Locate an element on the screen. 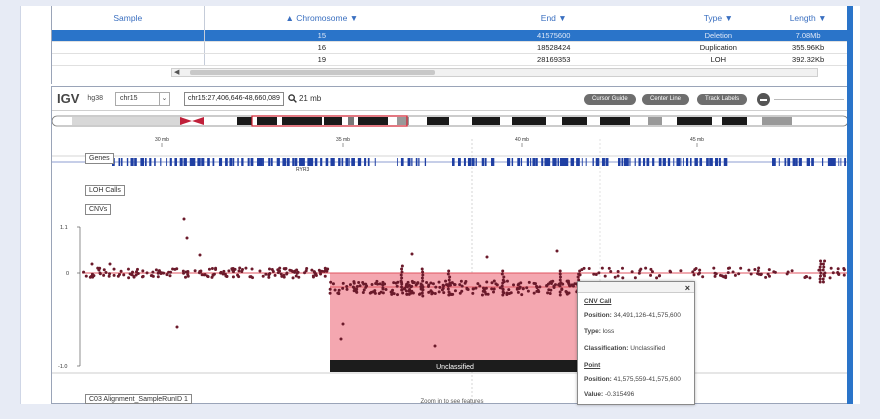 This screenshot has height=419, width=880. cursor-guide-button: Cursor Guide is located at coordinates (610, 99).